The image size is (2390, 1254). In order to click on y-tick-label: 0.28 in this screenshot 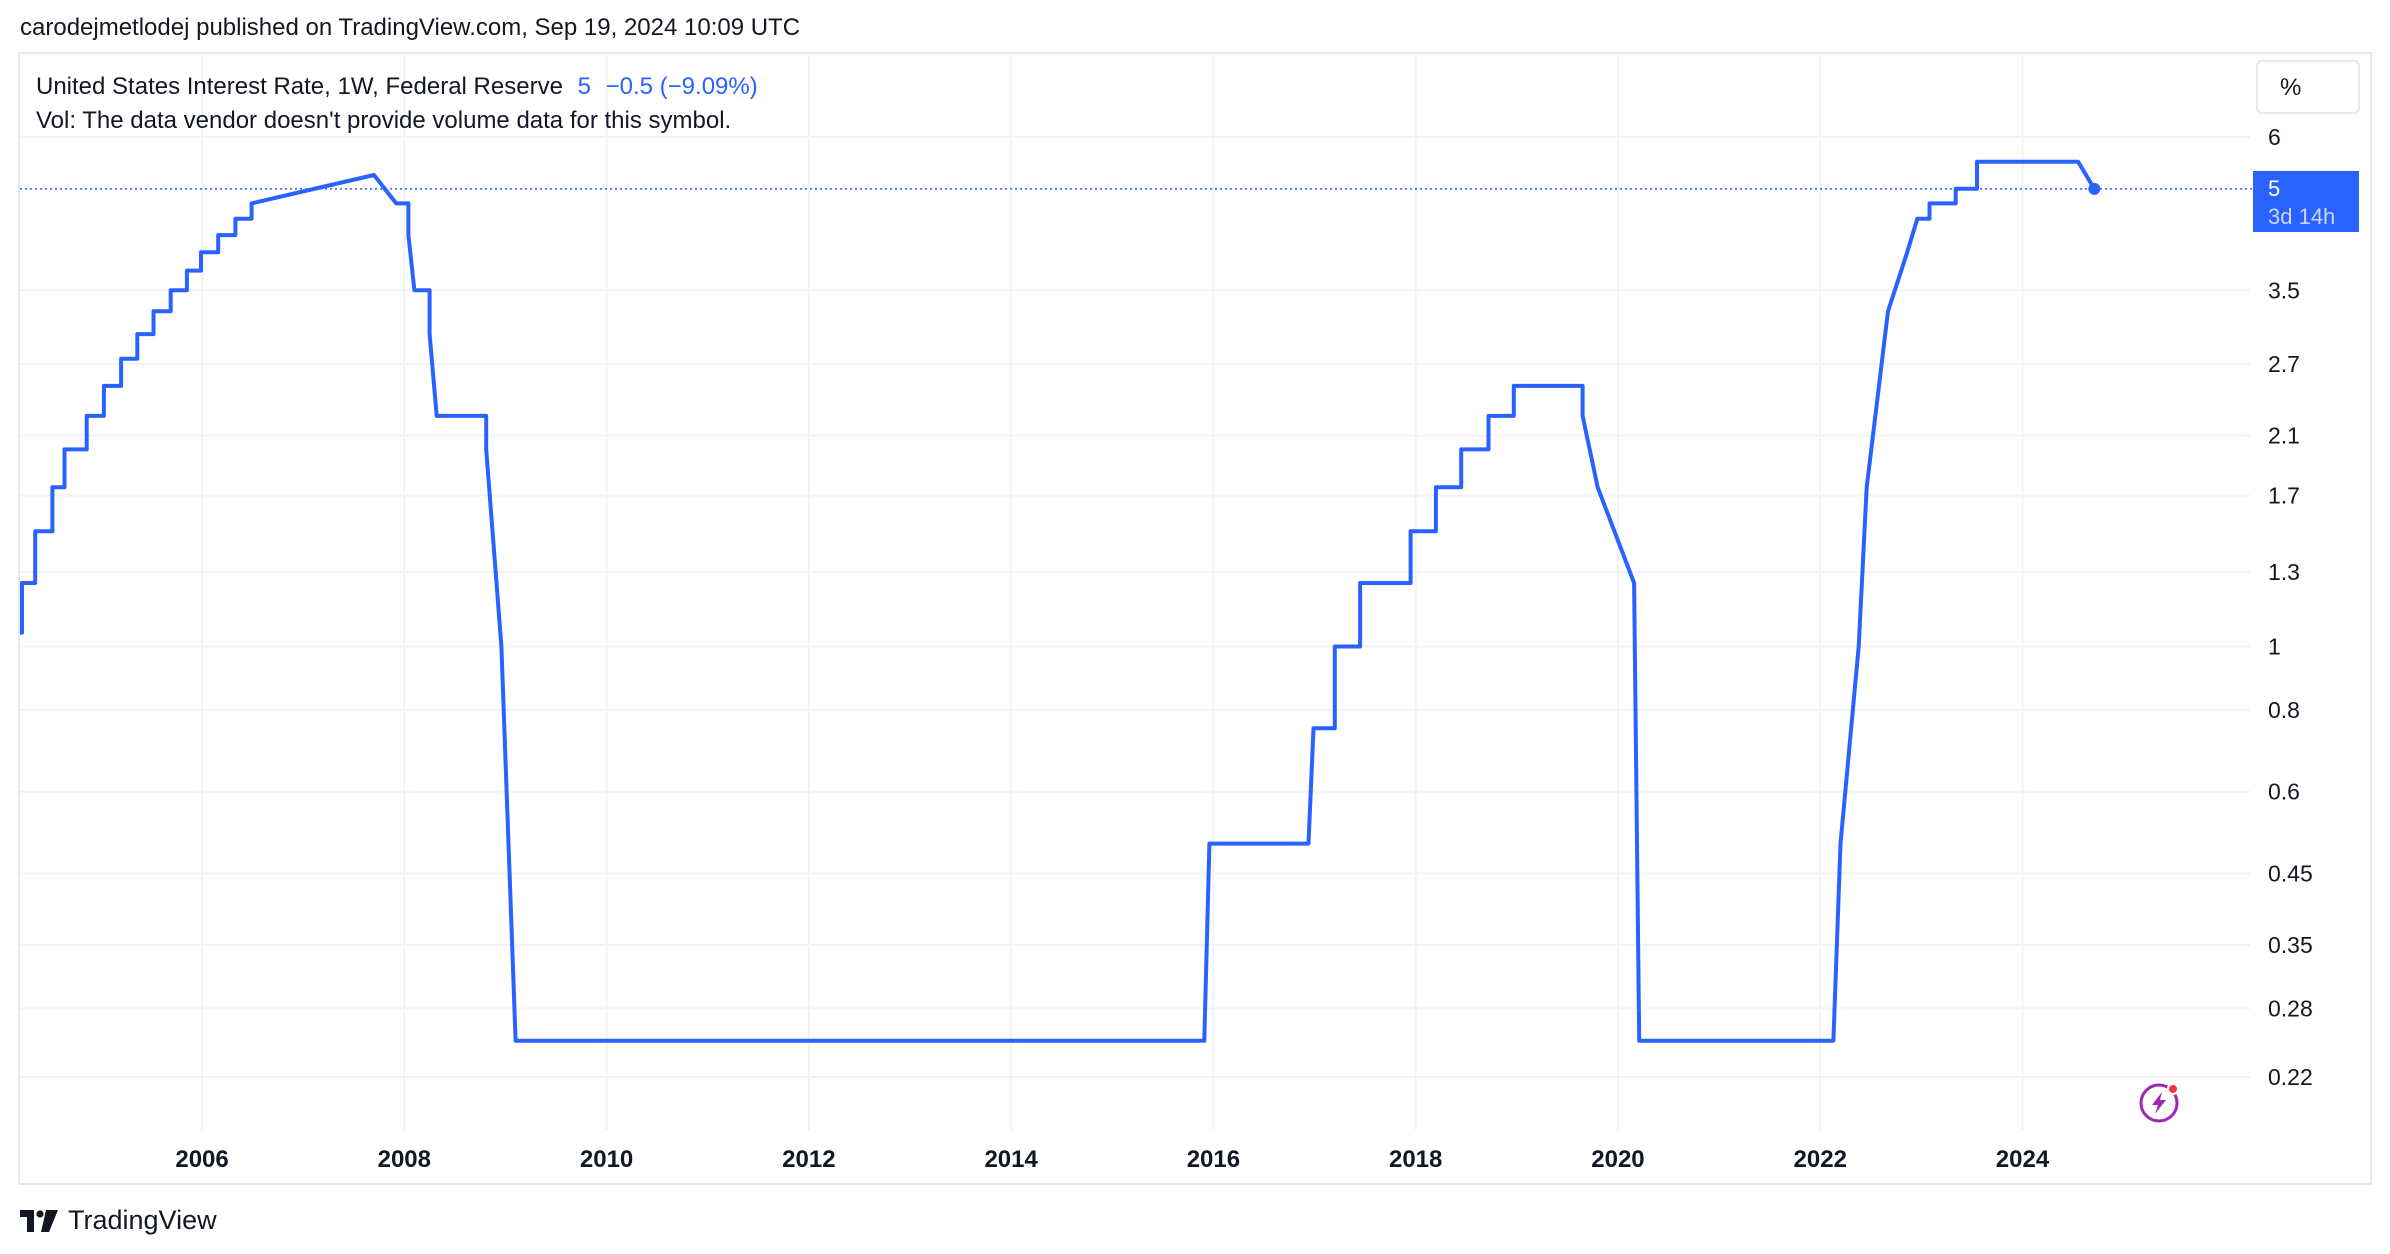, I will do `click(2290, 1008)`.